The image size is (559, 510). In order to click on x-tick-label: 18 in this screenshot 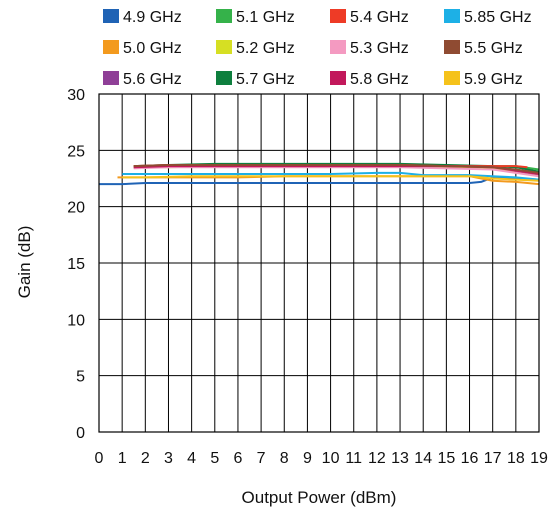, I will do `click(516, 458)`.